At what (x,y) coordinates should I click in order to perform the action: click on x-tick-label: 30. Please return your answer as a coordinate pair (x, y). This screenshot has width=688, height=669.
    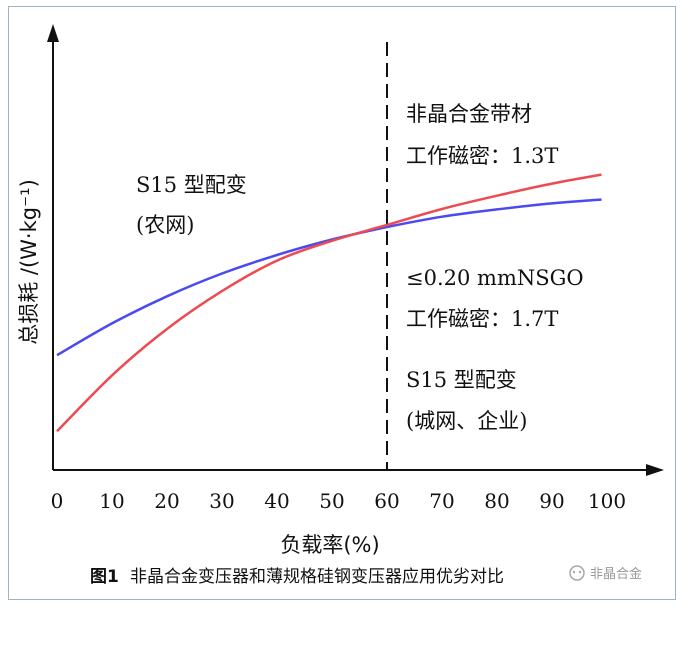
    Looking at the image, I should click on (221, 501).